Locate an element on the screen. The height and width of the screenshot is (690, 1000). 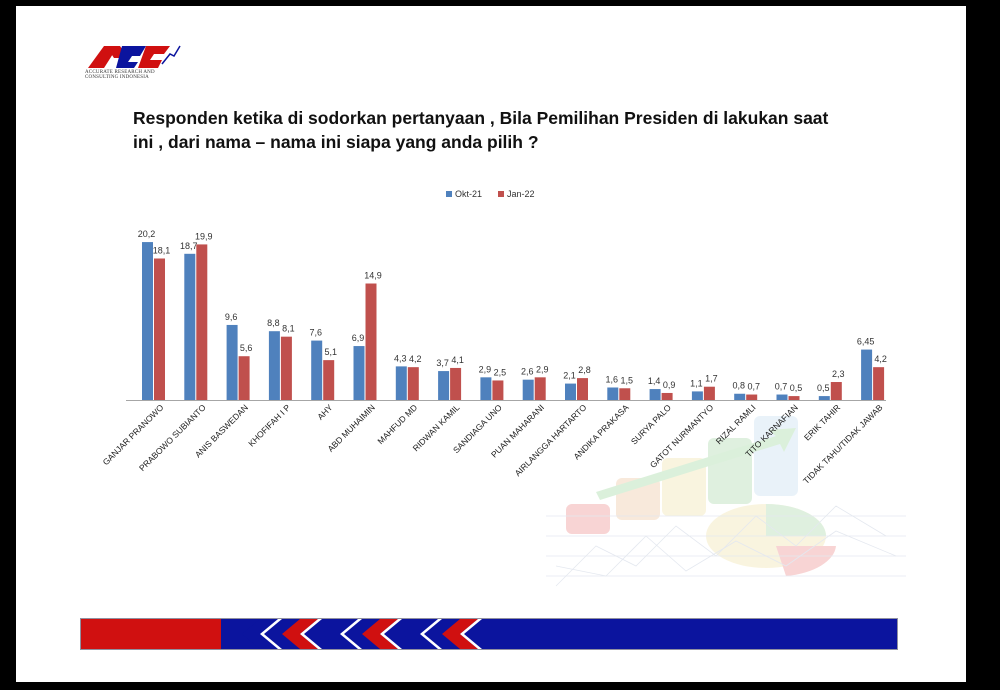
value-label: 2,3 is located at coordinates (838, 374).